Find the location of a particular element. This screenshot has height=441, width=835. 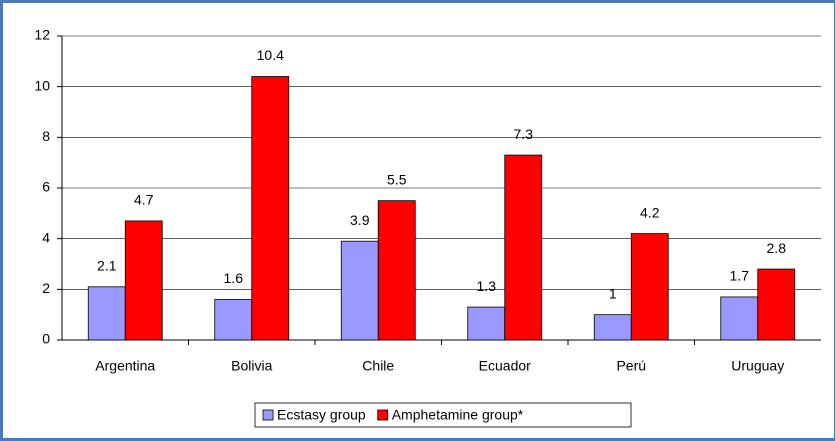

y-tick-label: 0 is located at coordinates (46, 339).